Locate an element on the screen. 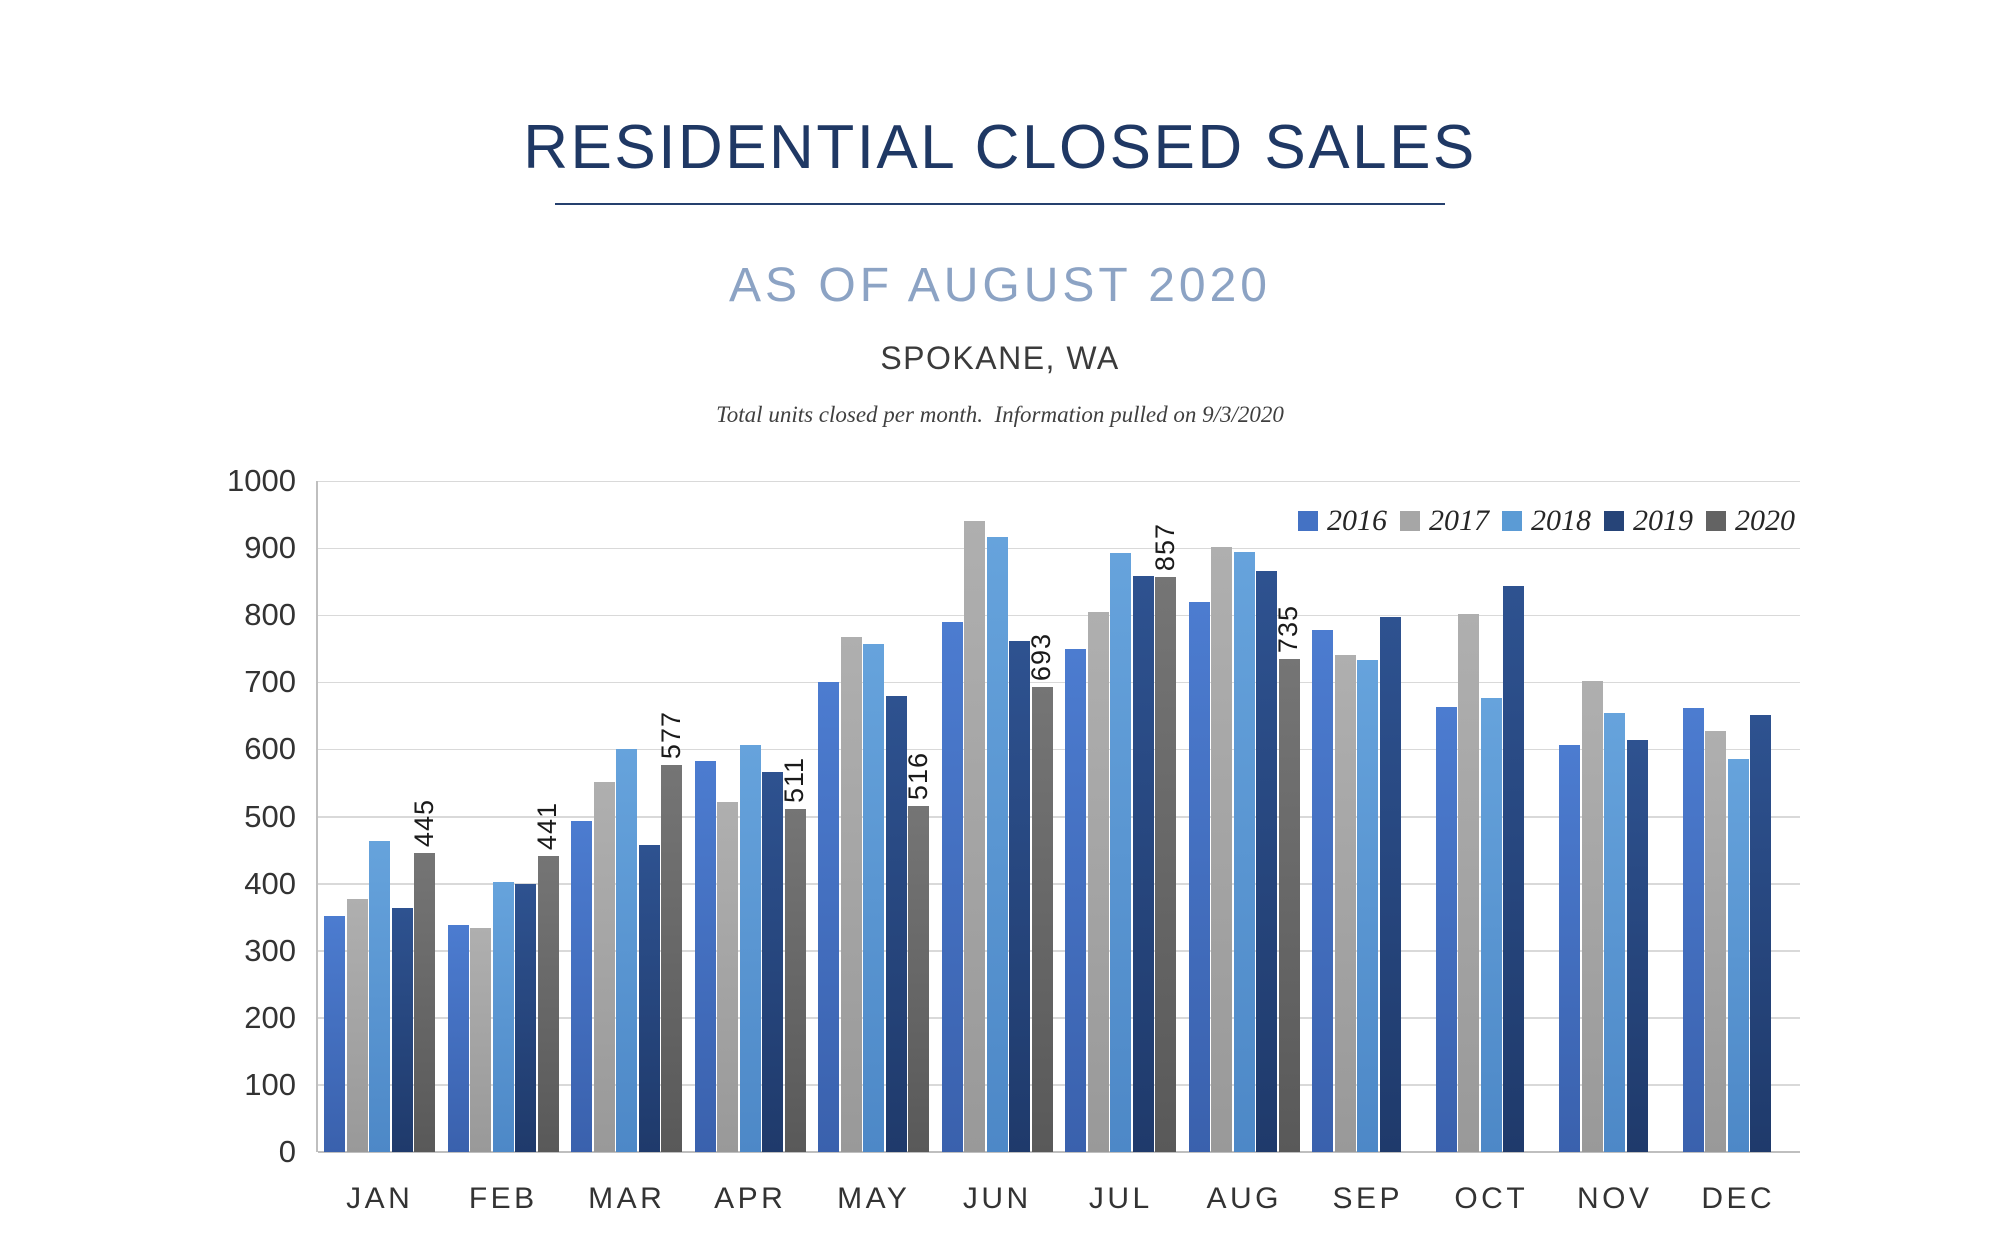 The width and height of the screenshot is (2000, 1250). bar-2018-mar is located at coordinates (627, 950).